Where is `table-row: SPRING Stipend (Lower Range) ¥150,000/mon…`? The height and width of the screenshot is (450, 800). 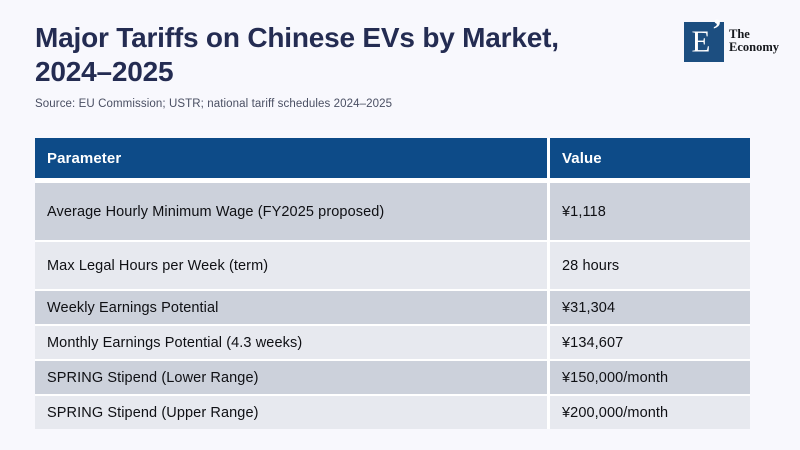 table-row: SPRING Stipend (Lower Range) ¥150,000/mon… is located at coordinates (392, 377).